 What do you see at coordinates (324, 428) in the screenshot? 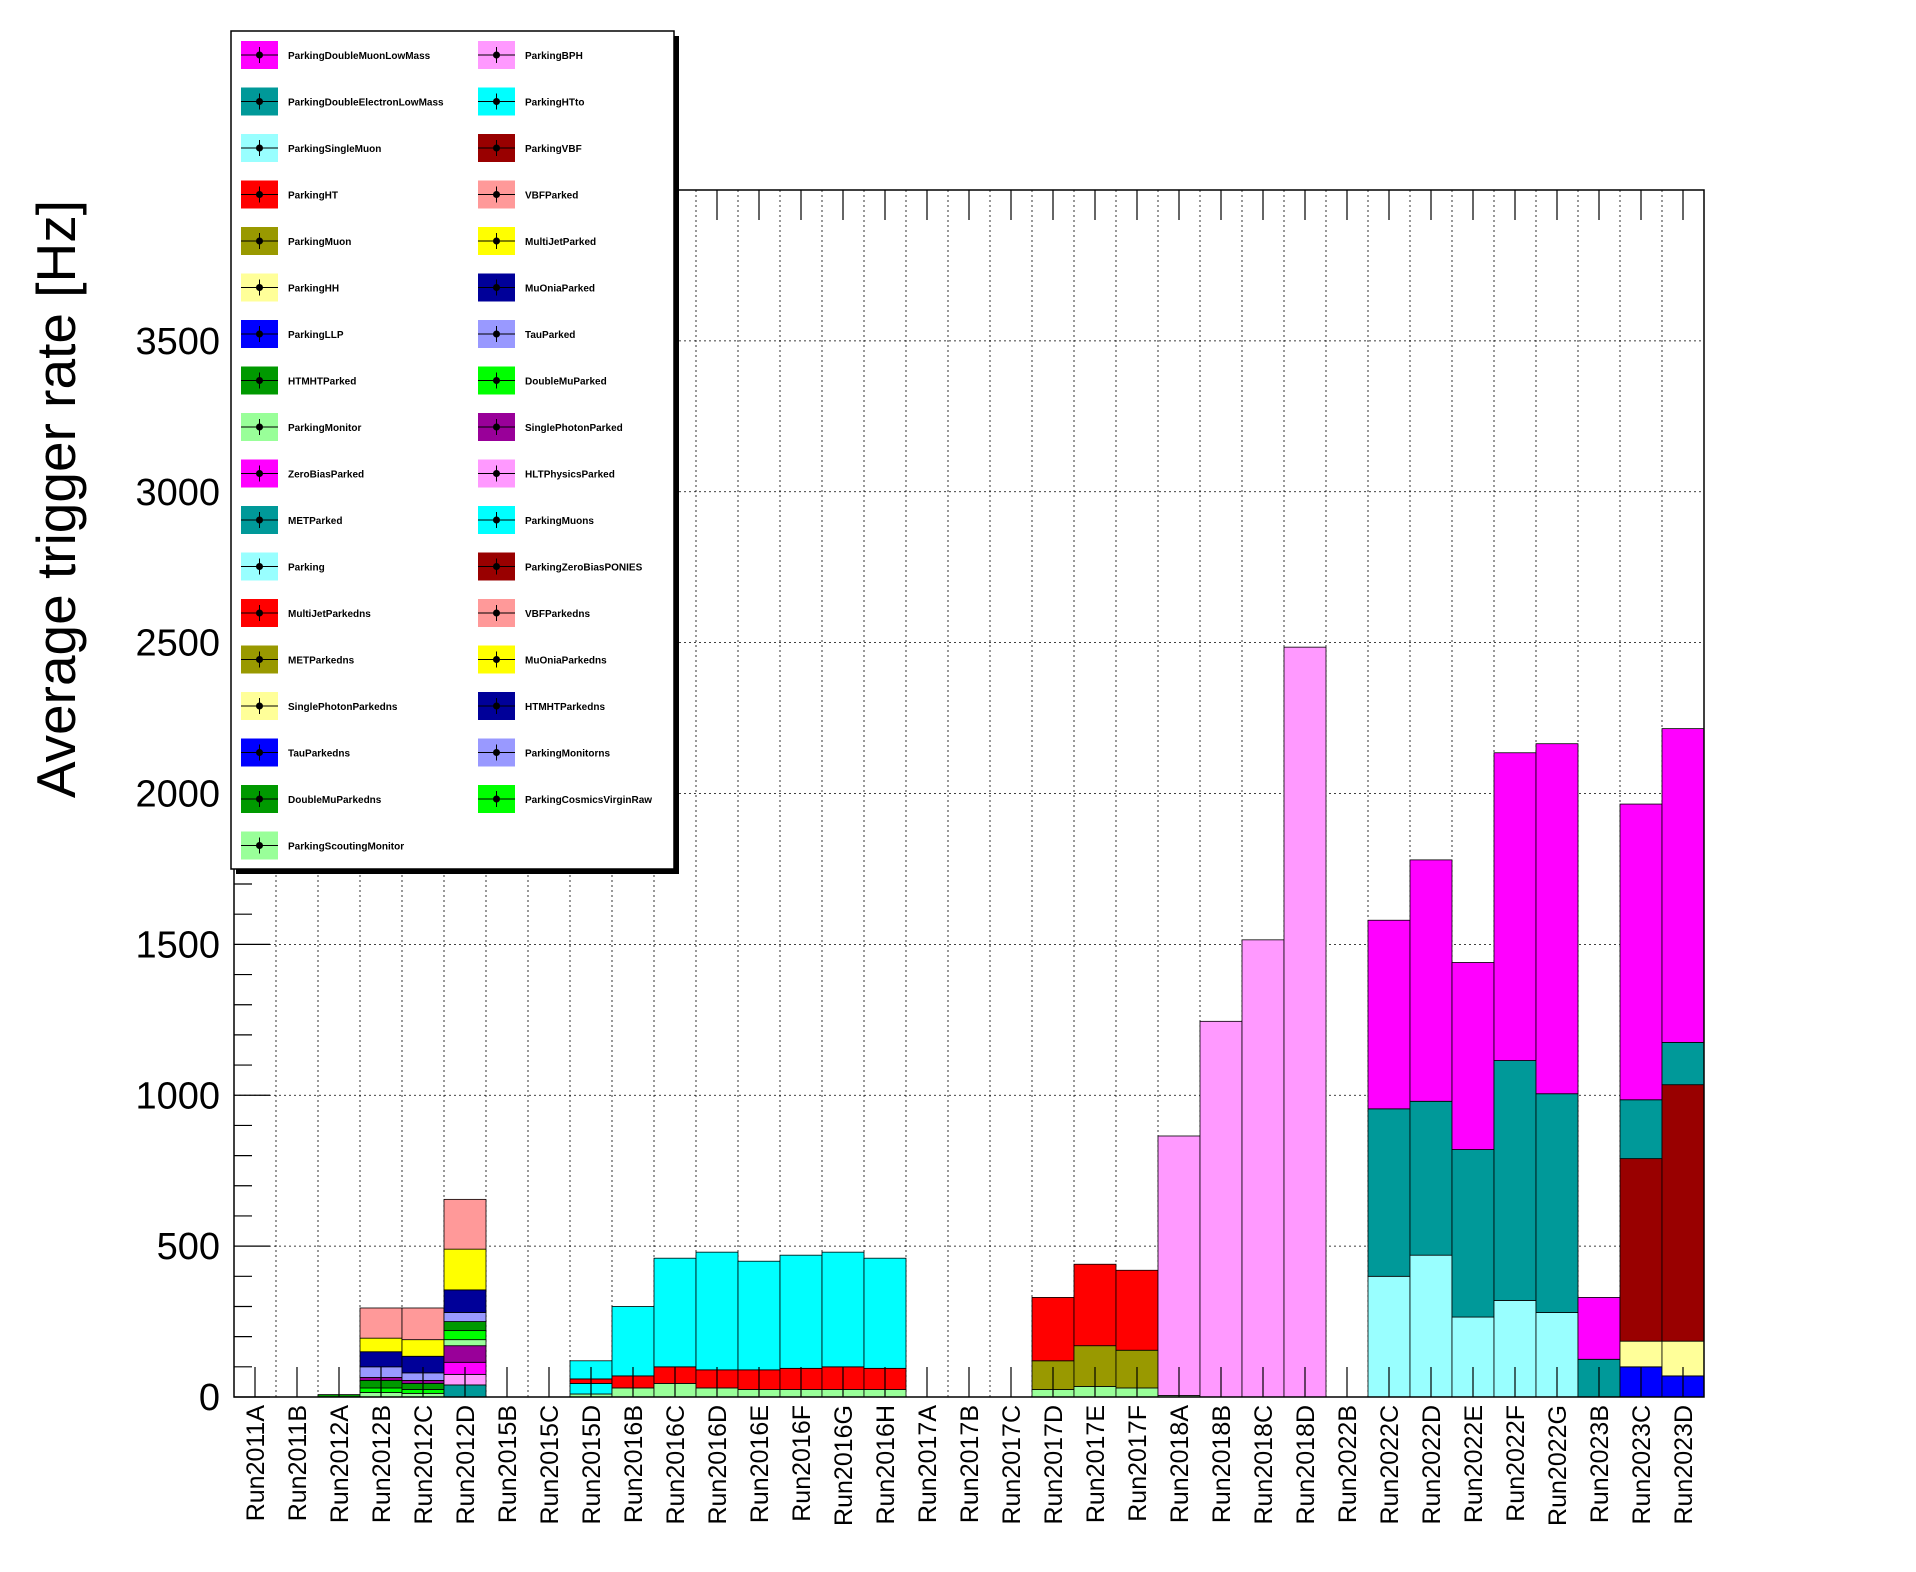
I see `legend-label: ParkingMonitor` at bounding box center [324, 428].